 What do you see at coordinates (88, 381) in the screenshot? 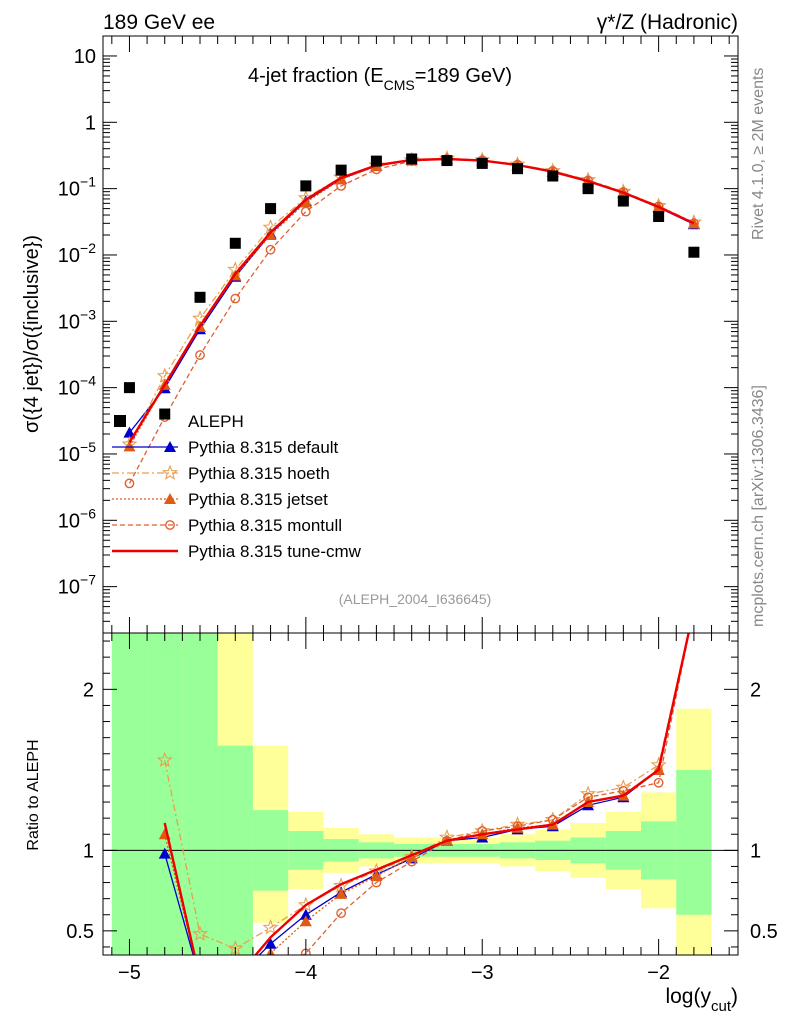
I see `y-tick-label-exp: −4` at bounding box center [88, 381].